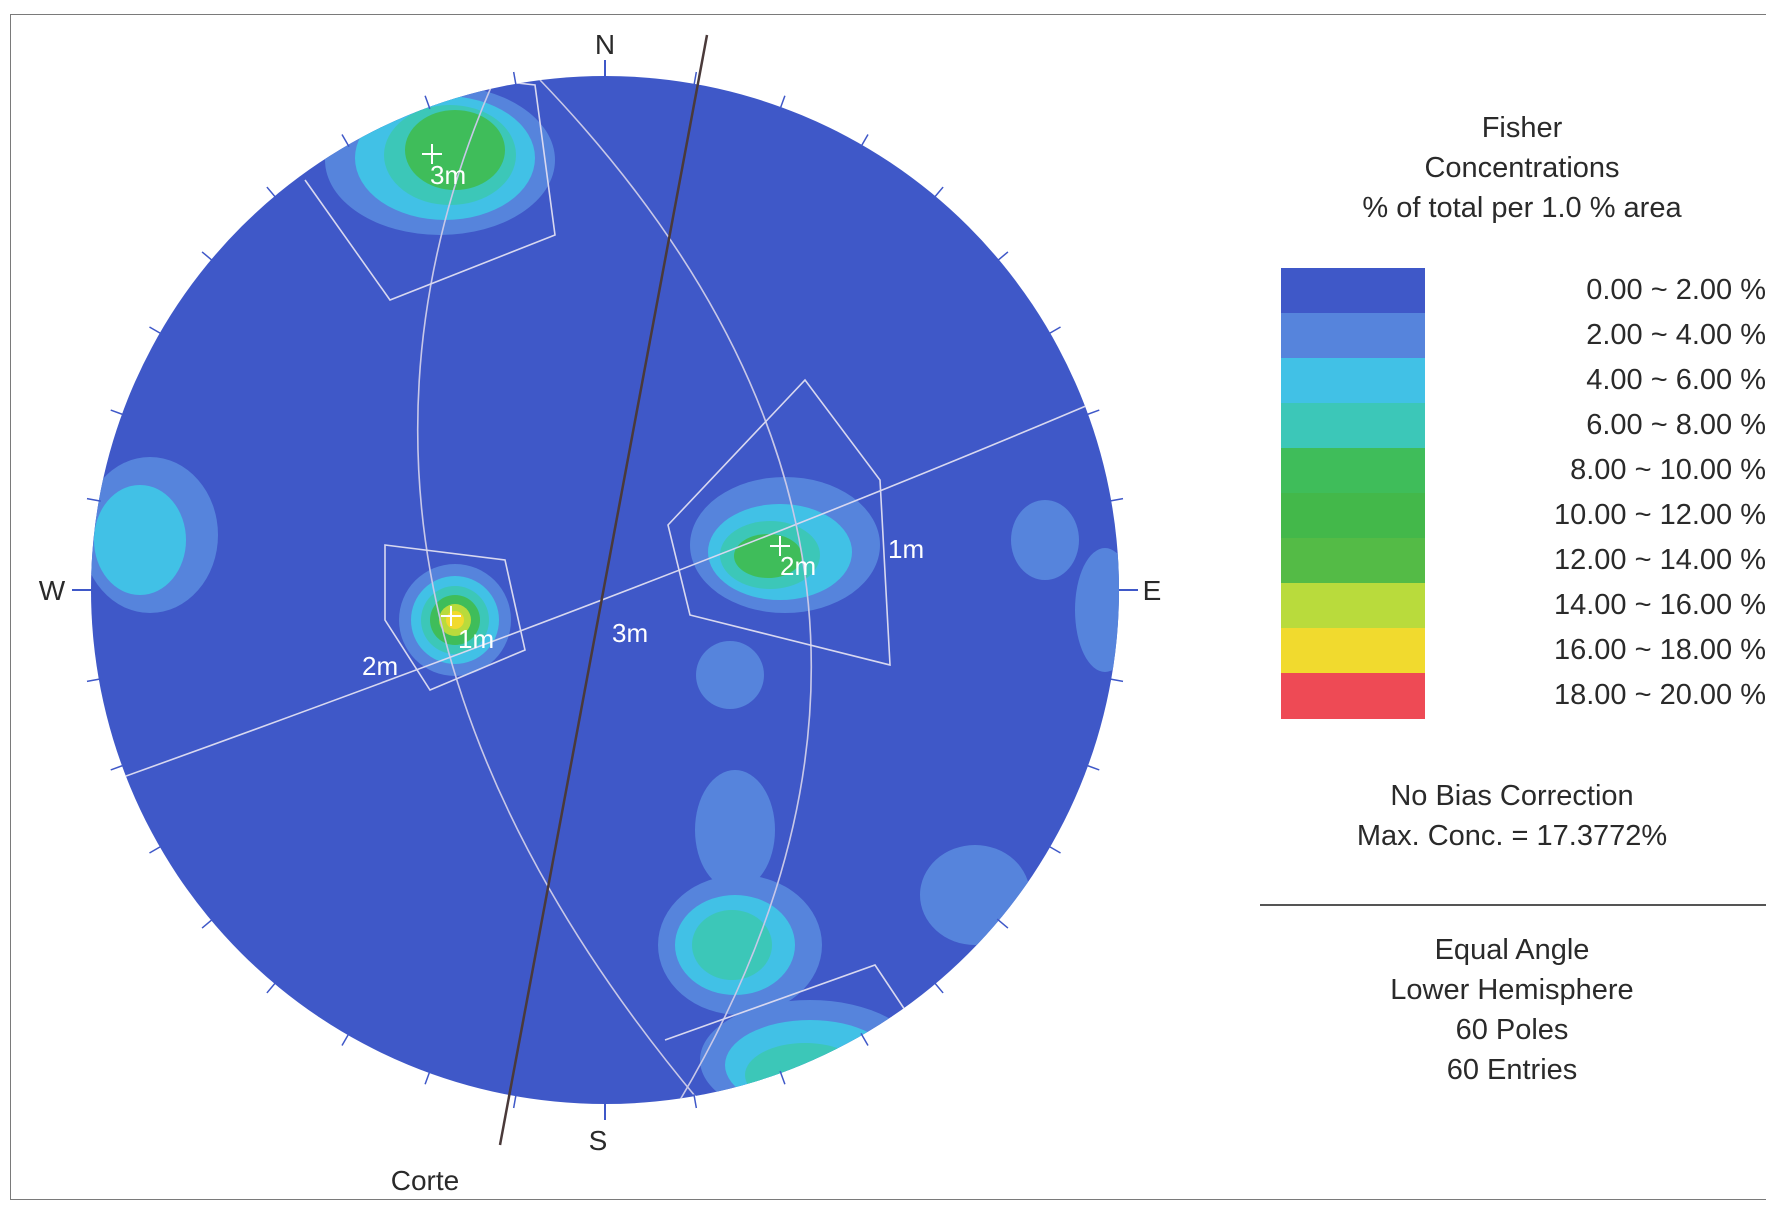 Image resolution: width=1766 pixels, height=1213 pixels. What do you see at coordinates (1659, 515) in the screenshot?
I see `legend-range-label: 10.00 ~ 12.00 %` at bounding box center [1659, 515].